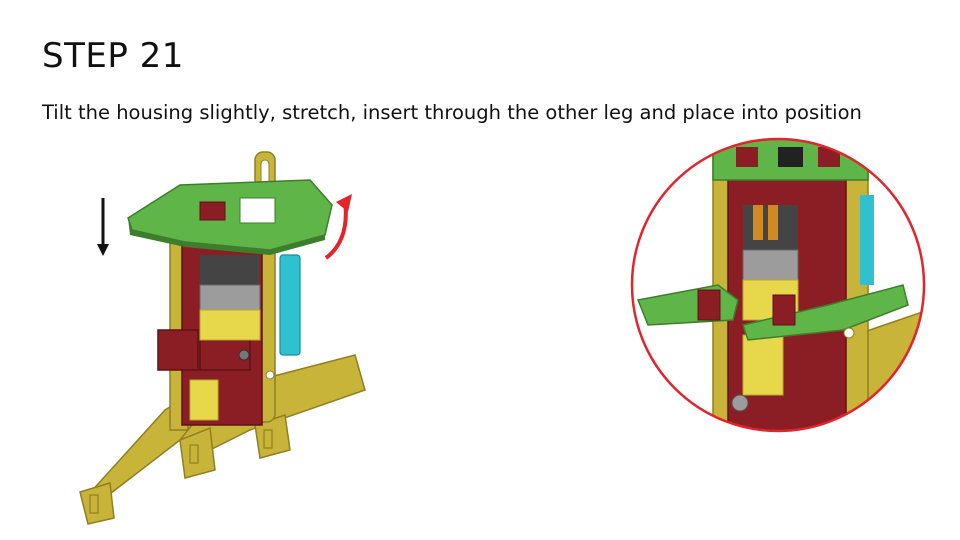 Image resolution: width=960 pixels, height=540 pixels. I want to click on arrow-down-icon, so click(103, 227).